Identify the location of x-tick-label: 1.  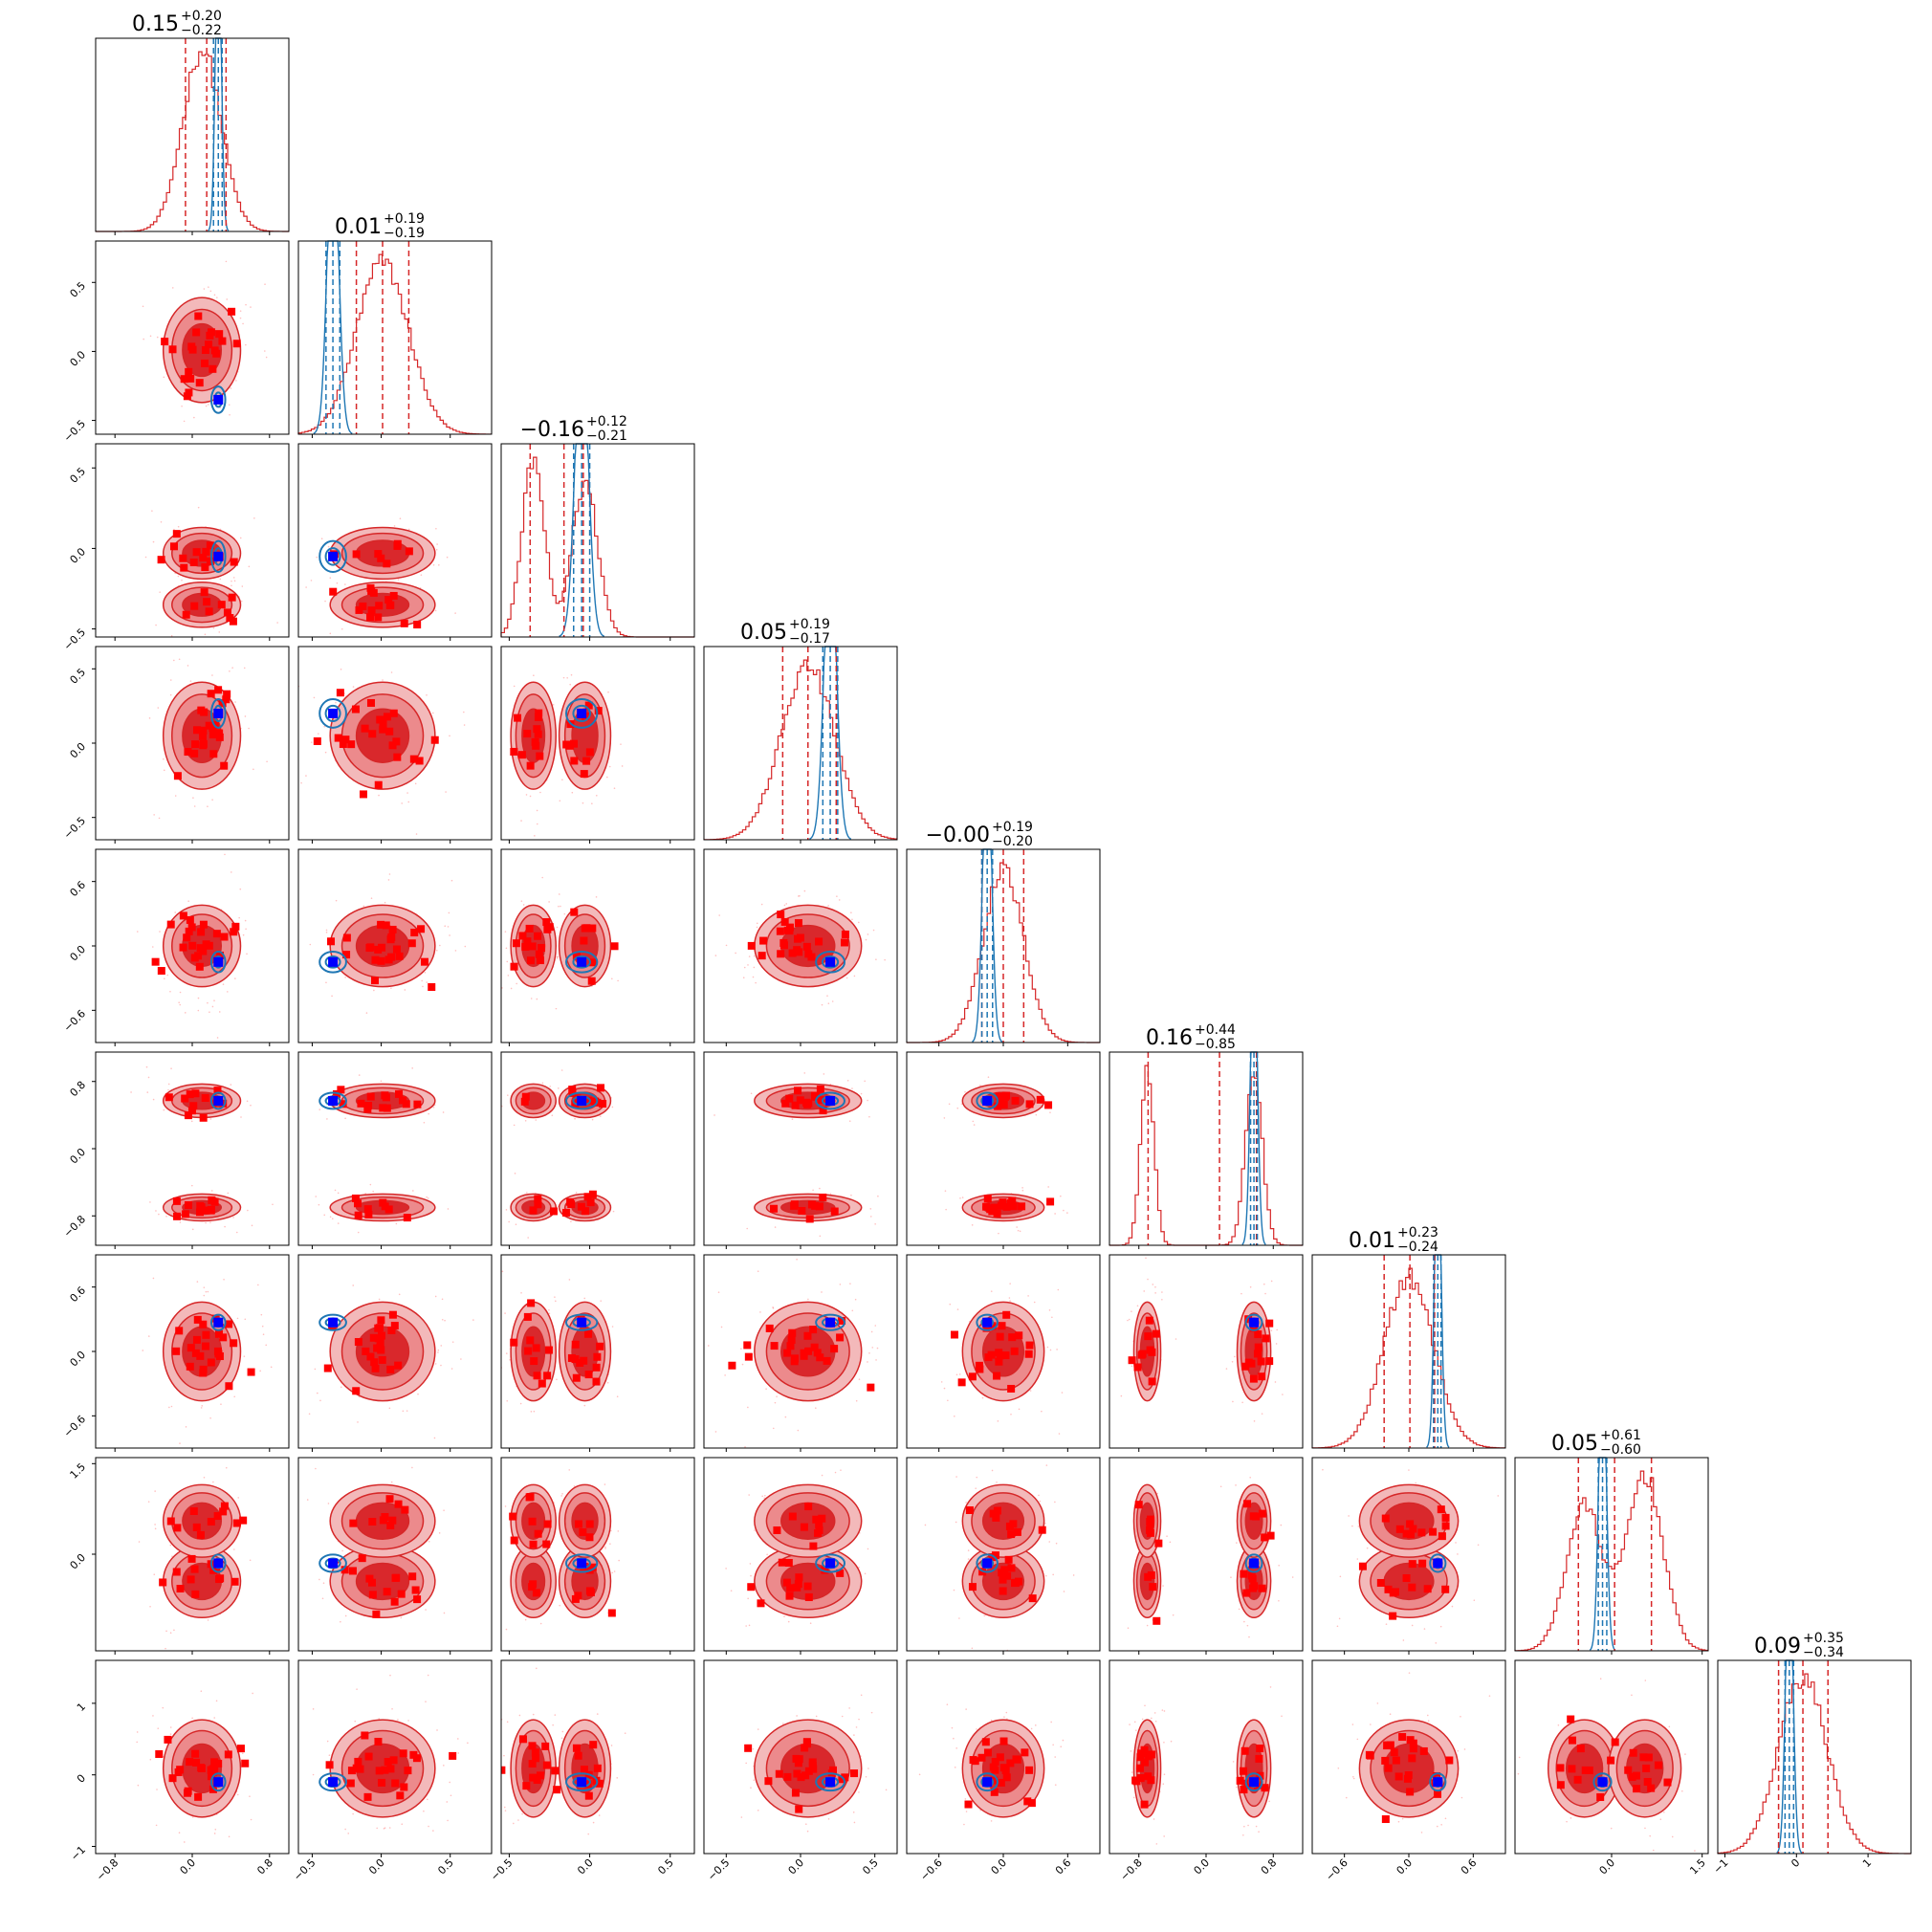
(1867, 1863).